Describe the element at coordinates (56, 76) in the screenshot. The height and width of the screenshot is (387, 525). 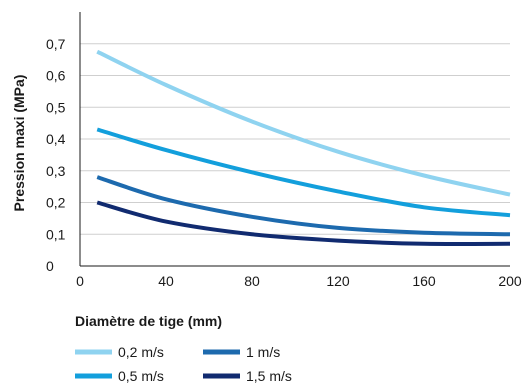
I see `y-tick-label: 0,6` at that location.